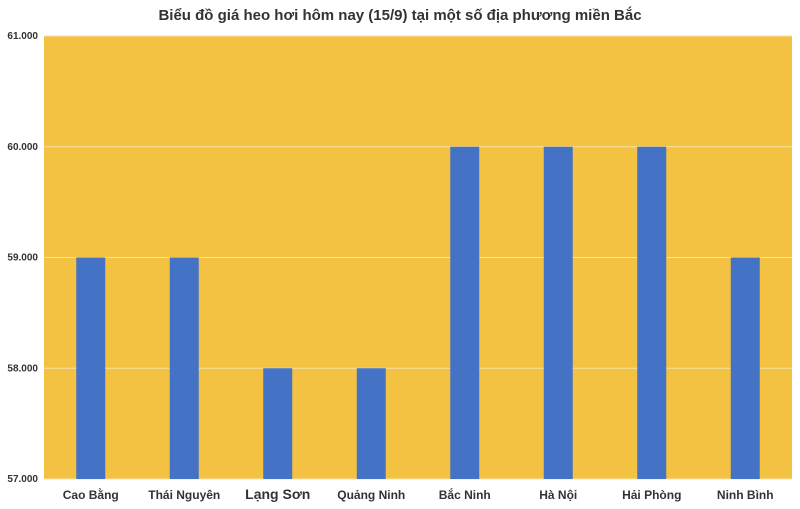 The image size is (800, 509). I want to click on x-tick-label: Ninh Bình, so click(745, 495).